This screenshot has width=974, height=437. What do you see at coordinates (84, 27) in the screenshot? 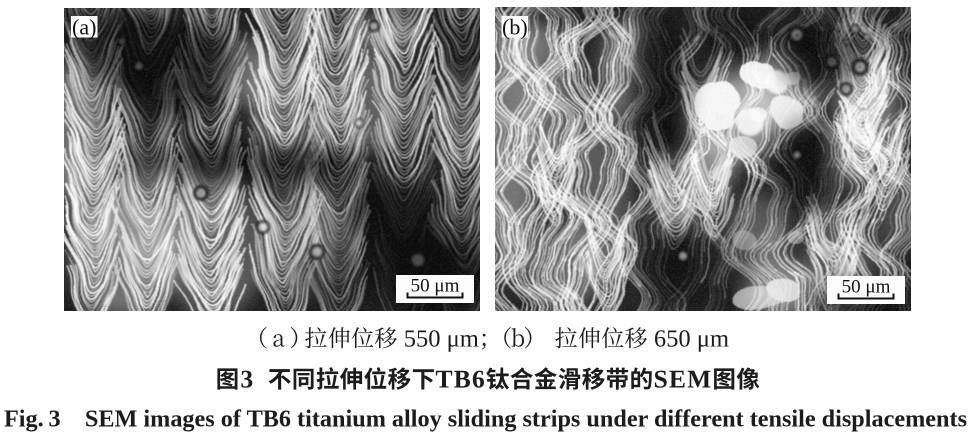
I see `svg-text: (a)` at bounding box center [84, 27].